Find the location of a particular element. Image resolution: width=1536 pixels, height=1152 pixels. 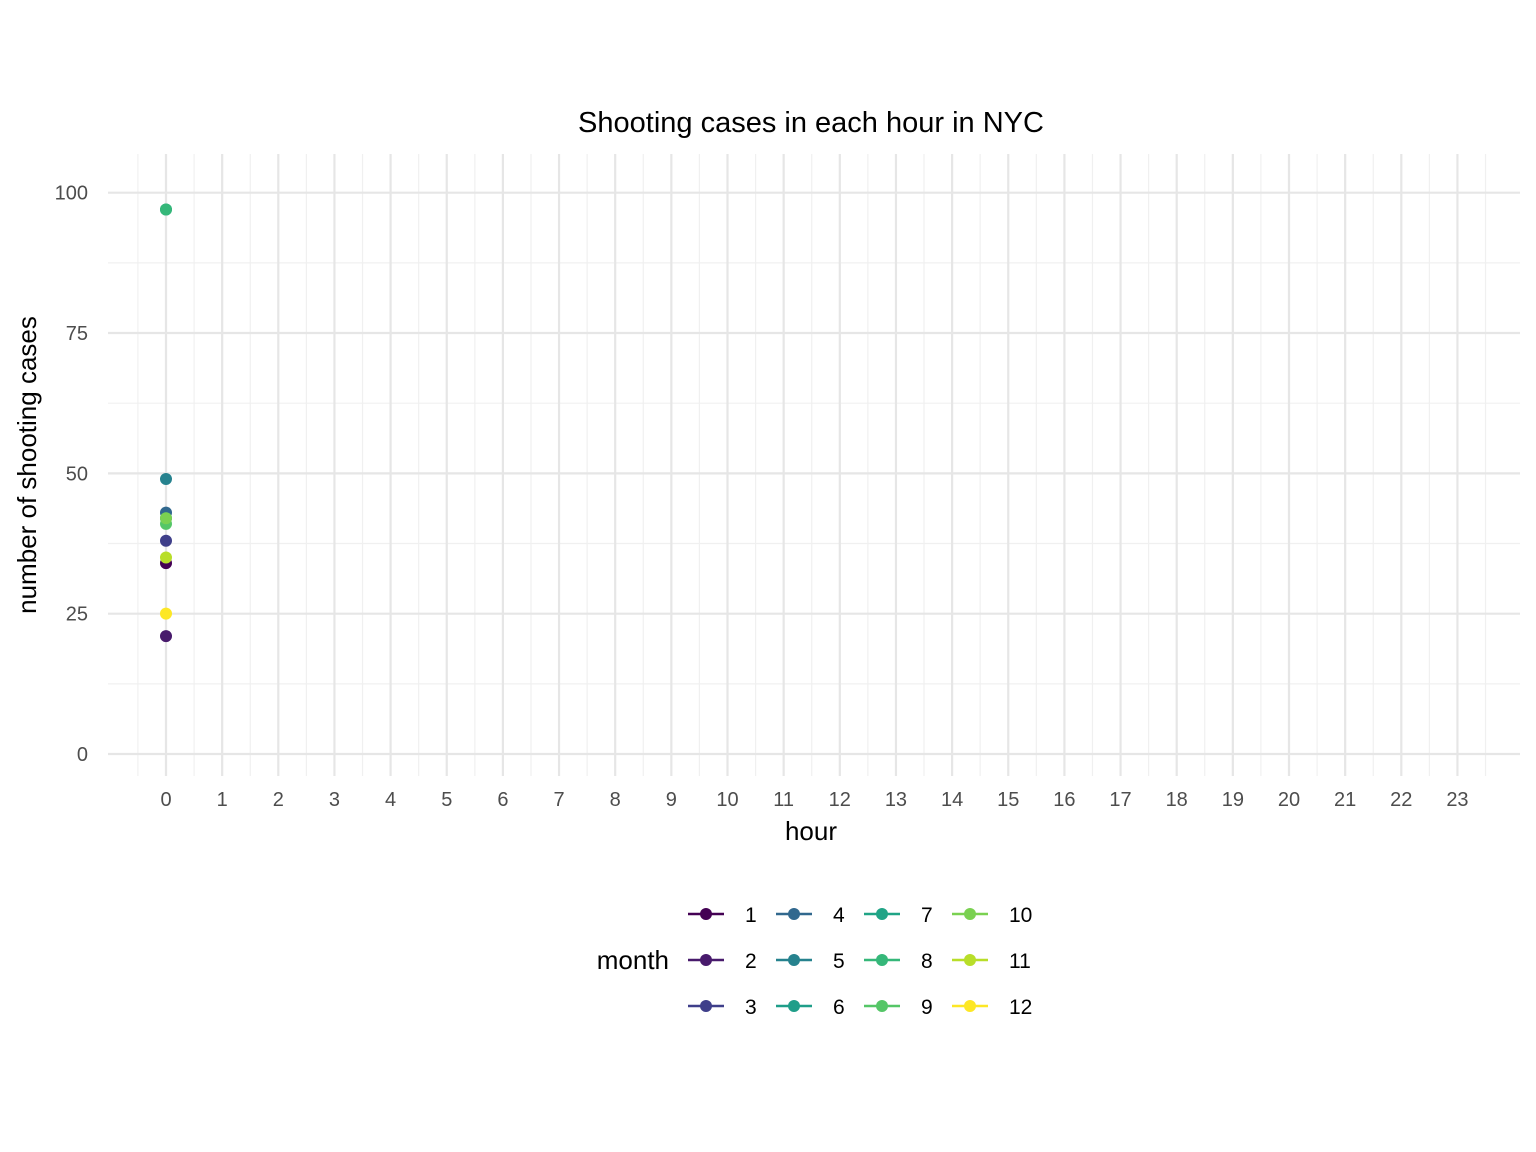

legend-item-month-8: 8 is located at coordinates (898, 961).